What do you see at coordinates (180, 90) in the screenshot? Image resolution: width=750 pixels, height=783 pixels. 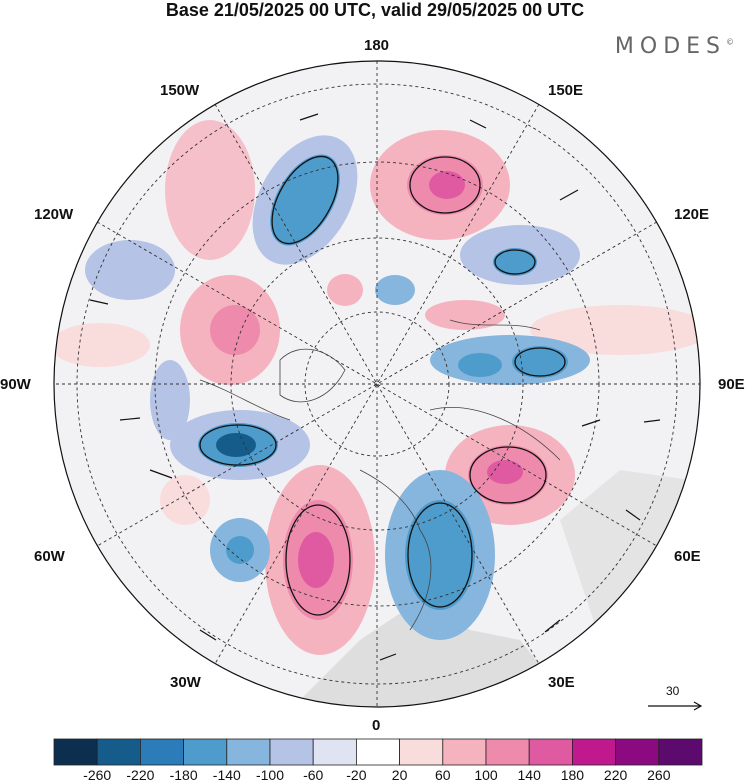 I see `lon-label-150w: 150W` at bounding box center [180, 90].